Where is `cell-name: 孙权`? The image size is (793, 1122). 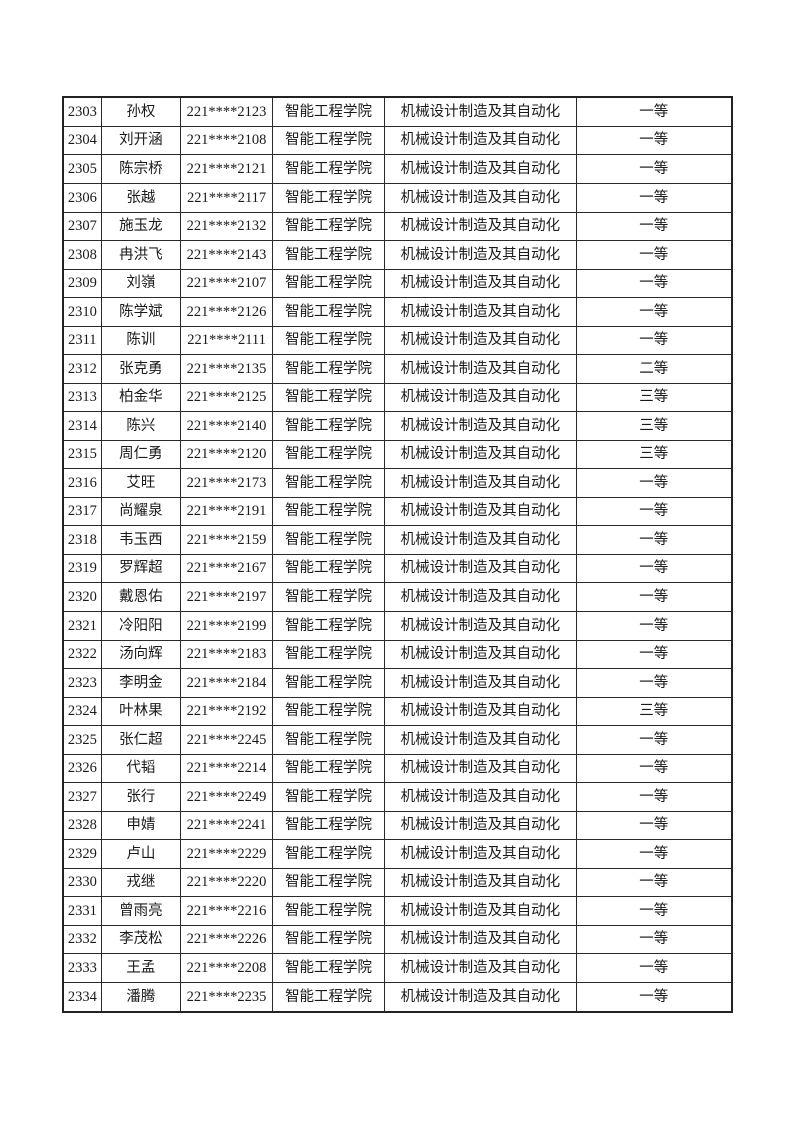 cell-name: 孙权 is located at coordinates (141, 111).